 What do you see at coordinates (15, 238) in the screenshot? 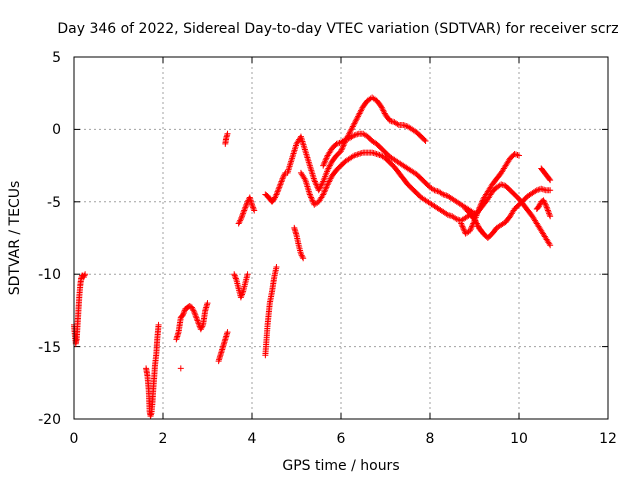
I see `y-axis-label: SDTVAR / TECUs` at bounding box center [15, 238].